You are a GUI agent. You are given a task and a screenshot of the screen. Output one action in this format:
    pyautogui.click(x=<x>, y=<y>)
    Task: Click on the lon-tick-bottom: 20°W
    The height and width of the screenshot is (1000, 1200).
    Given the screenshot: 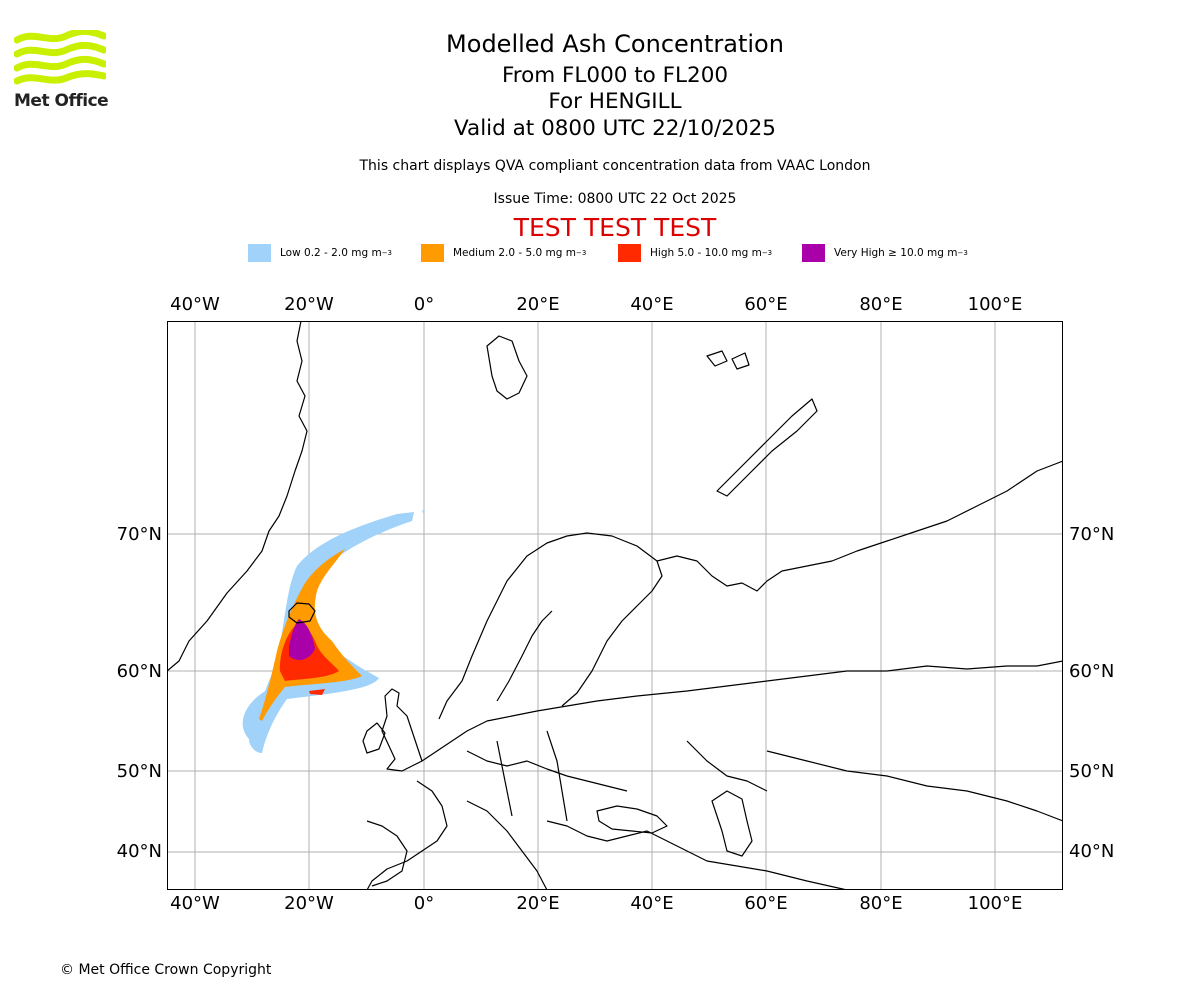 What is the action you would take?
    pyautogui.click(x=309, y=903)
    